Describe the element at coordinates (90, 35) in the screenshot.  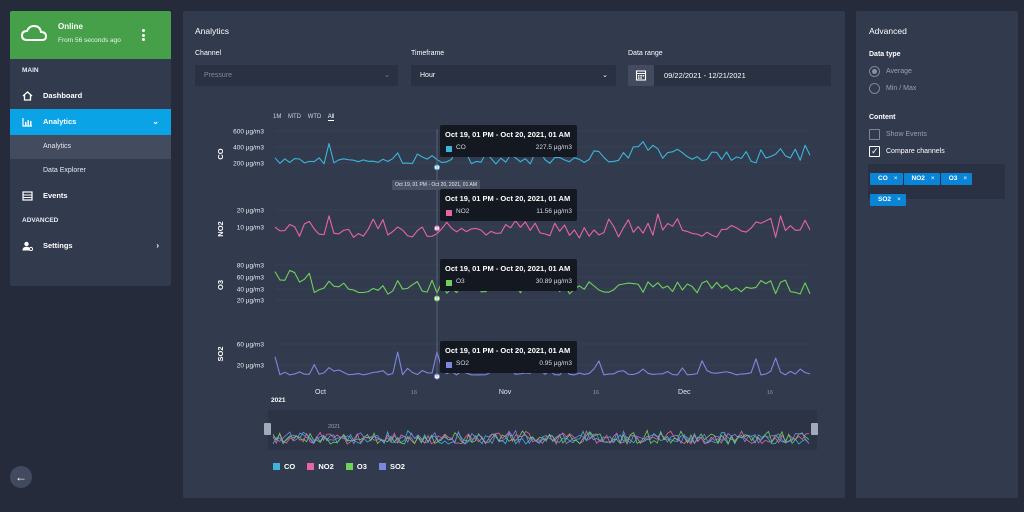
I see `connection-status: Online From 56 seconds ago` at that location.